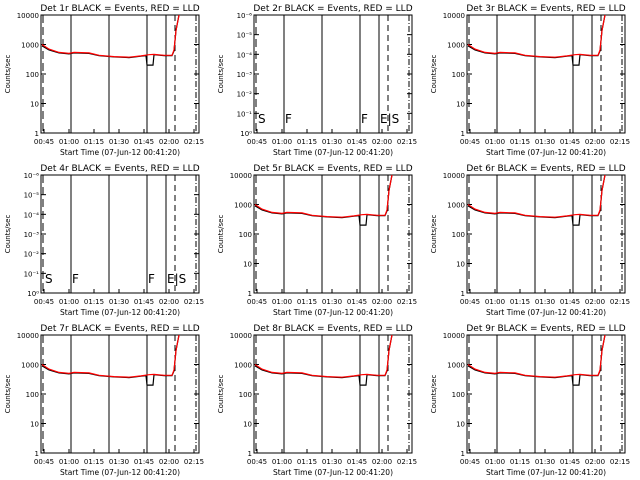 Image resolution: width=640 pixels, height=480 pixels. Describe the element at coordinates (32, 196) in the screenshot. I see `y-tick-label: 10⁻⁵` at that location.